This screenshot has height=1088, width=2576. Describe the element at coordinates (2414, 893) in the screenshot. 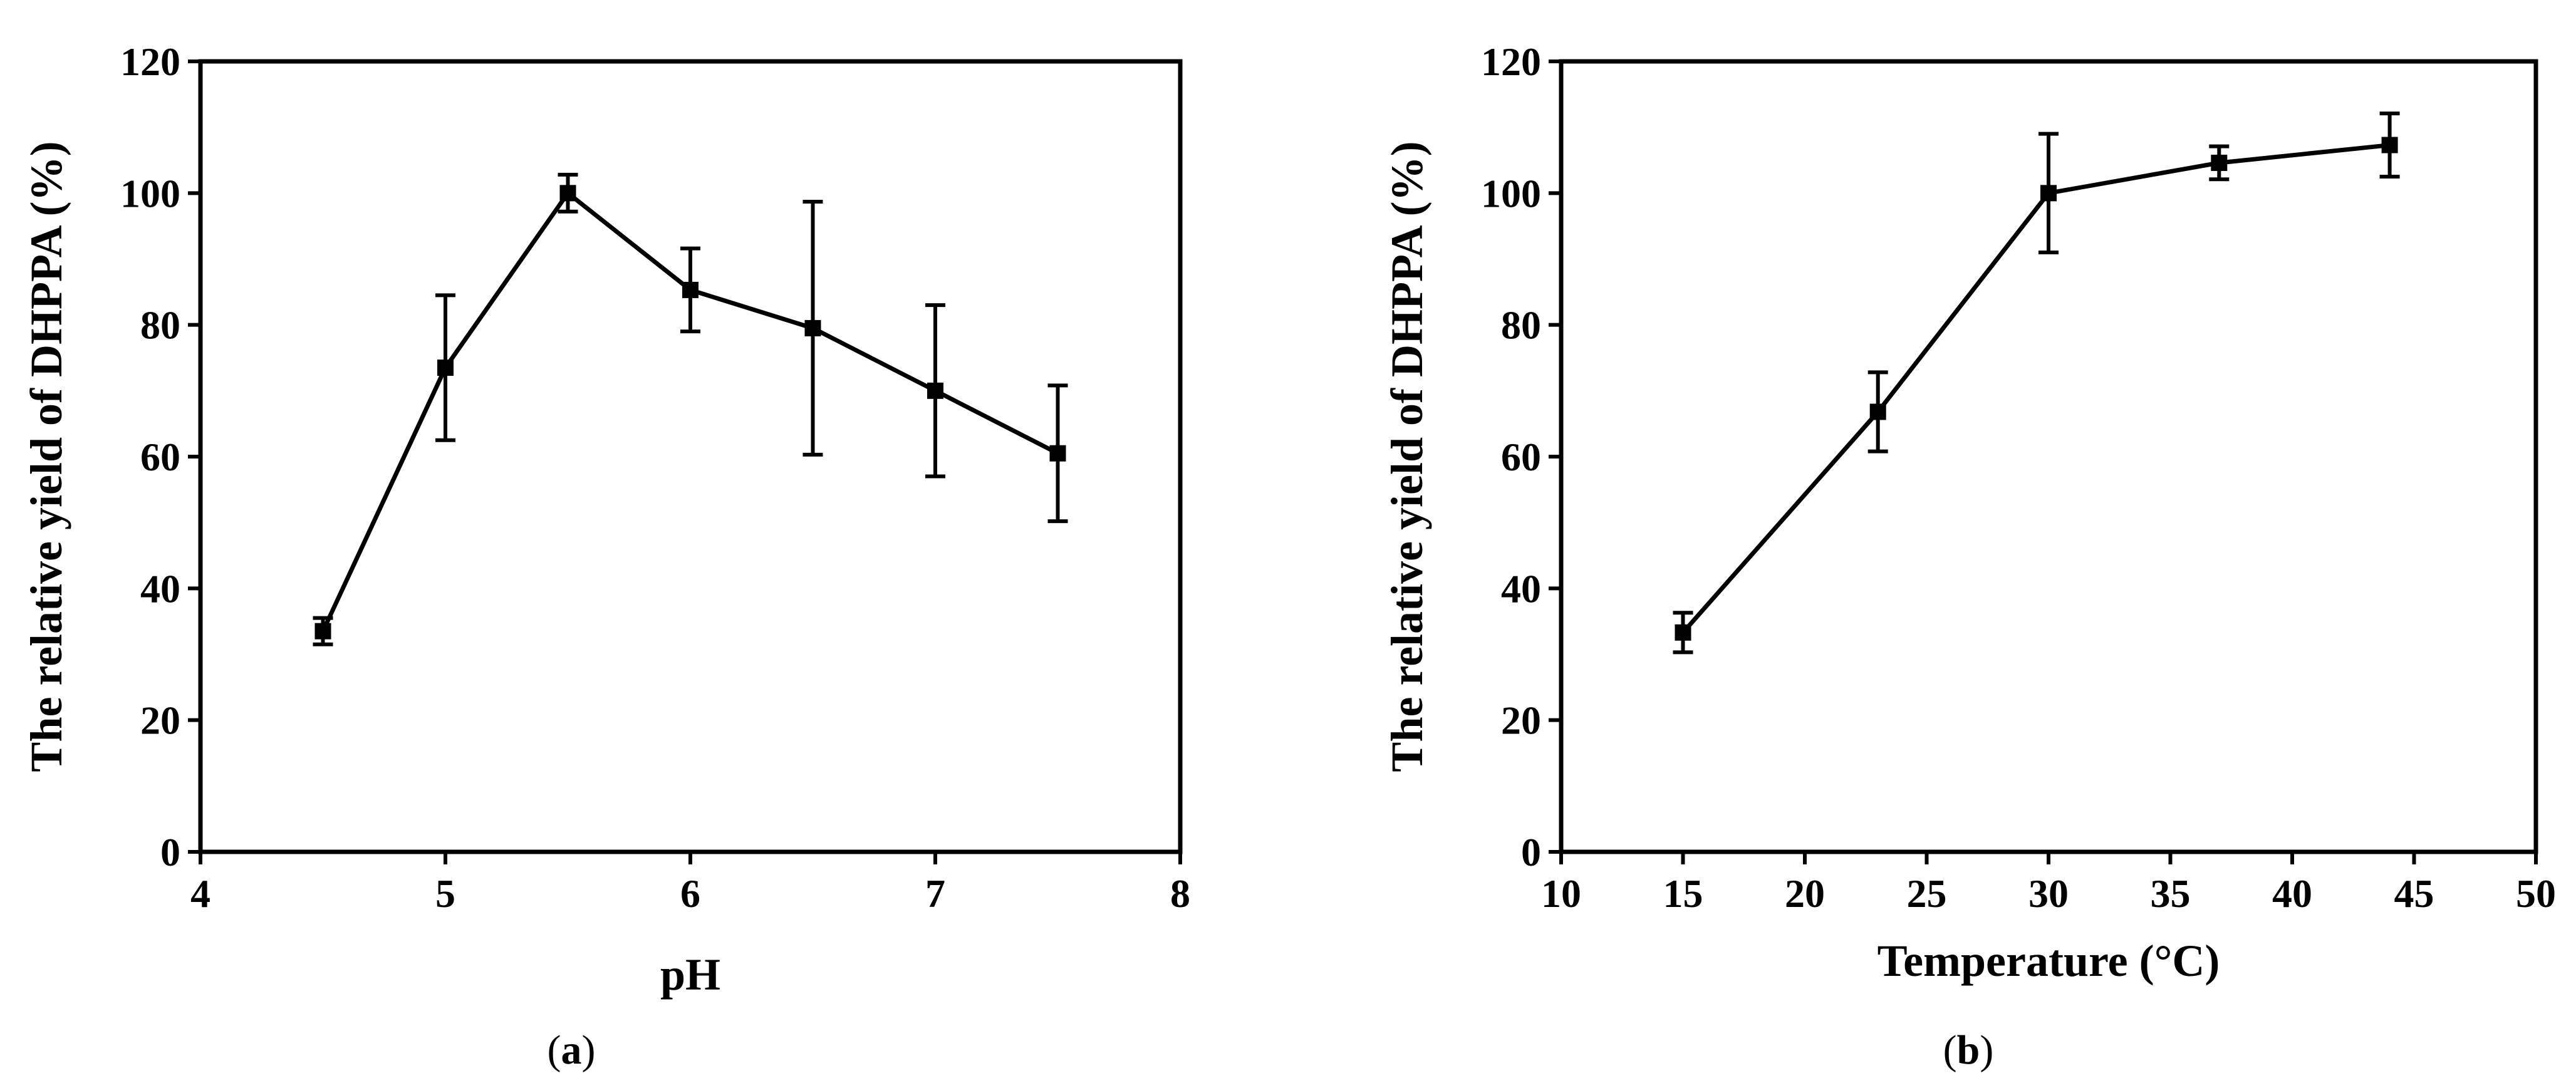

I see `x-tick-label: 45` at that location.